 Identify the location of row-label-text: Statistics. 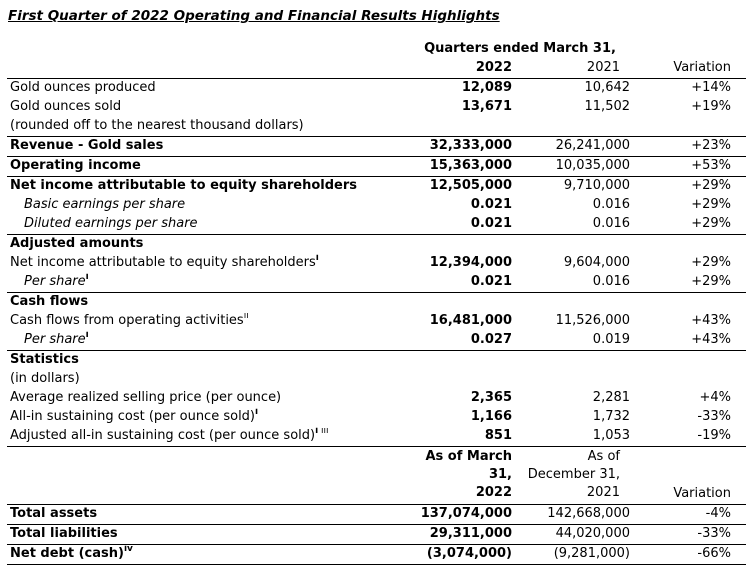
(44, 359).